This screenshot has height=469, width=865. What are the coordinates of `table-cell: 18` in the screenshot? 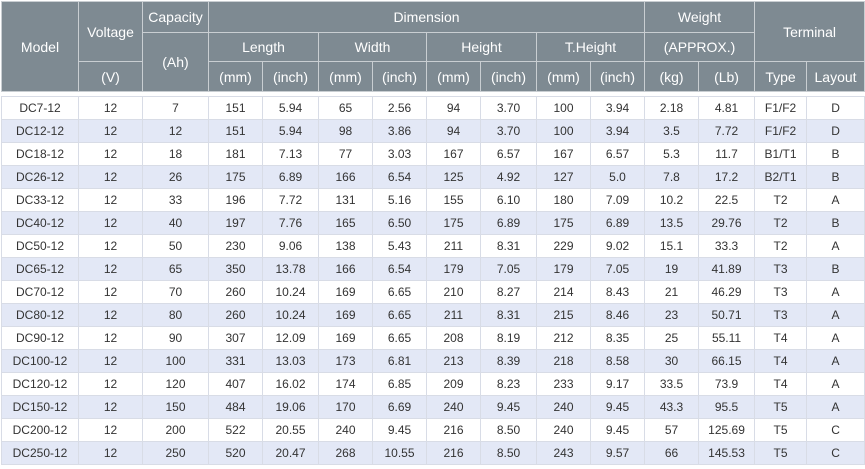 It's located at (175, 154).